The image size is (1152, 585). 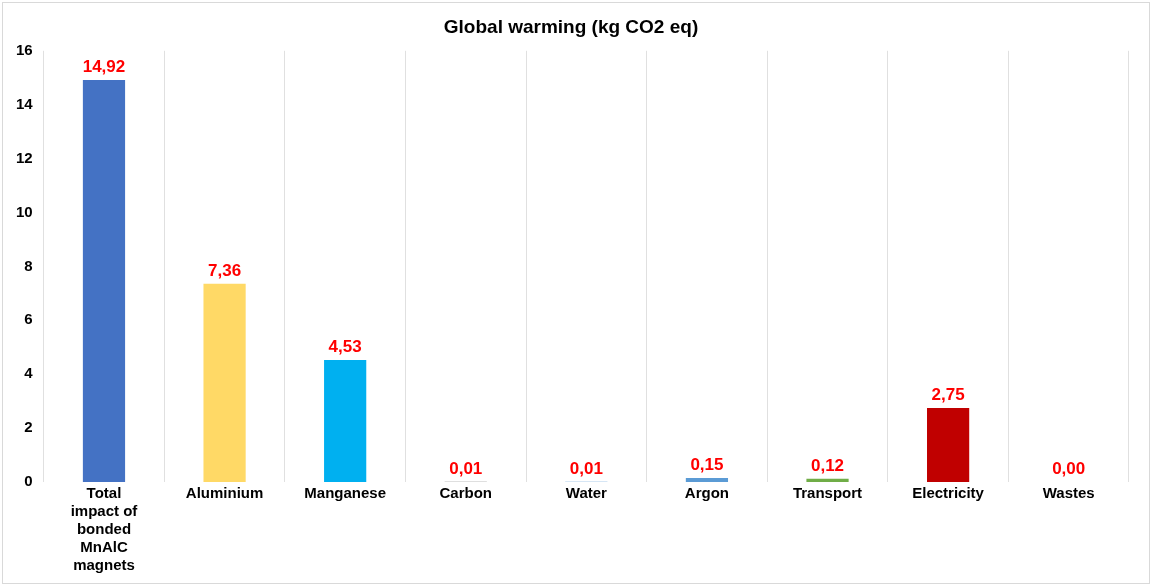 I want to click on x-tick-label: Electricity, so click(x=948, y=493).